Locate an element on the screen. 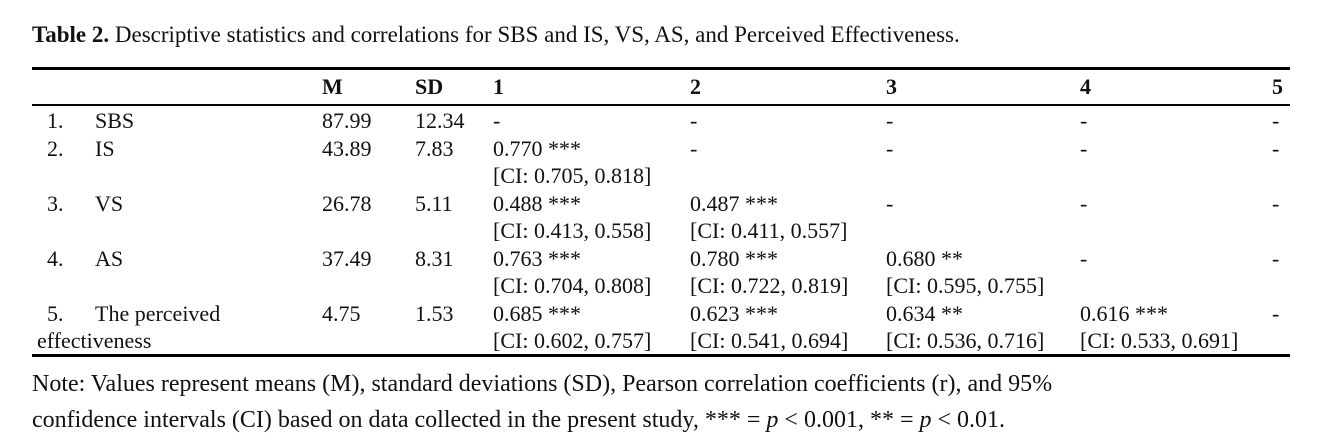 This screenshot has width=1322, height=448. row-number: 5. is located at coordinates (55, 313).